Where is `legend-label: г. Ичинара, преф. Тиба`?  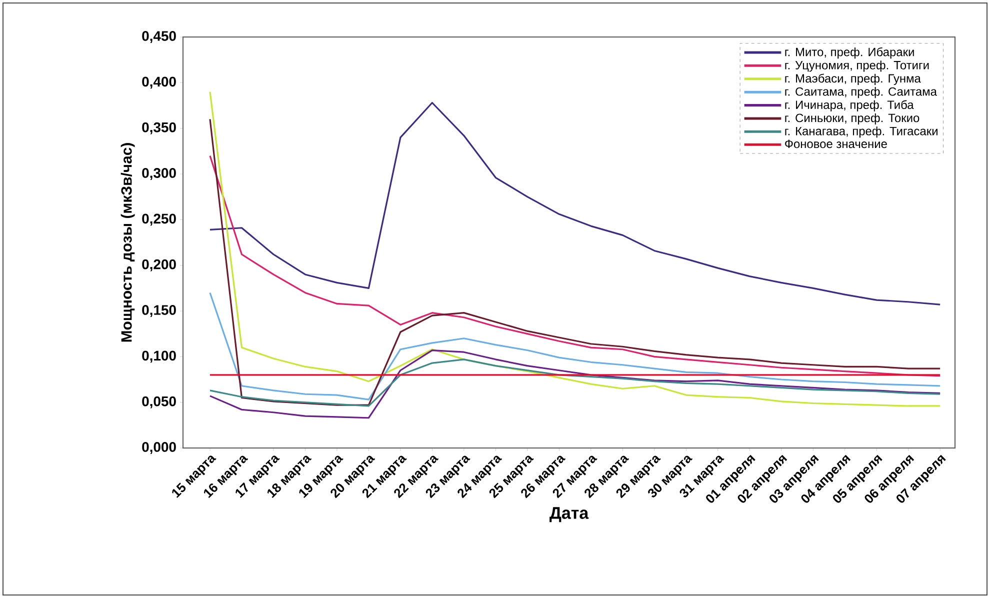 legend-label: г. Ичинара, преф. Тиба is located at coordinates (849, 106).